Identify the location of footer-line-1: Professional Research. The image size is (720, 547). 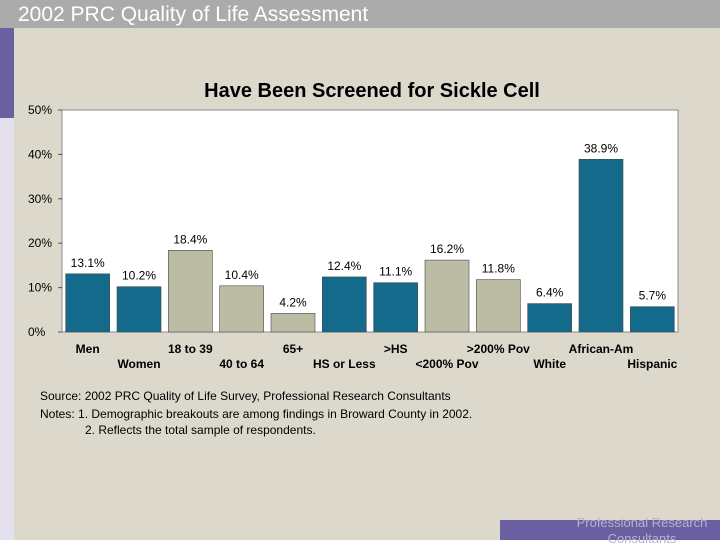
(642, 522).